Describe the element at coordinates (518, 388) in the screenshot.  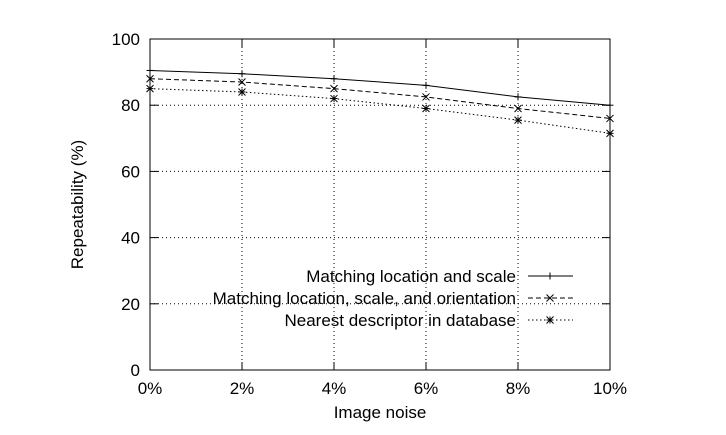
I see `x-tick-label: 8%` at that location.